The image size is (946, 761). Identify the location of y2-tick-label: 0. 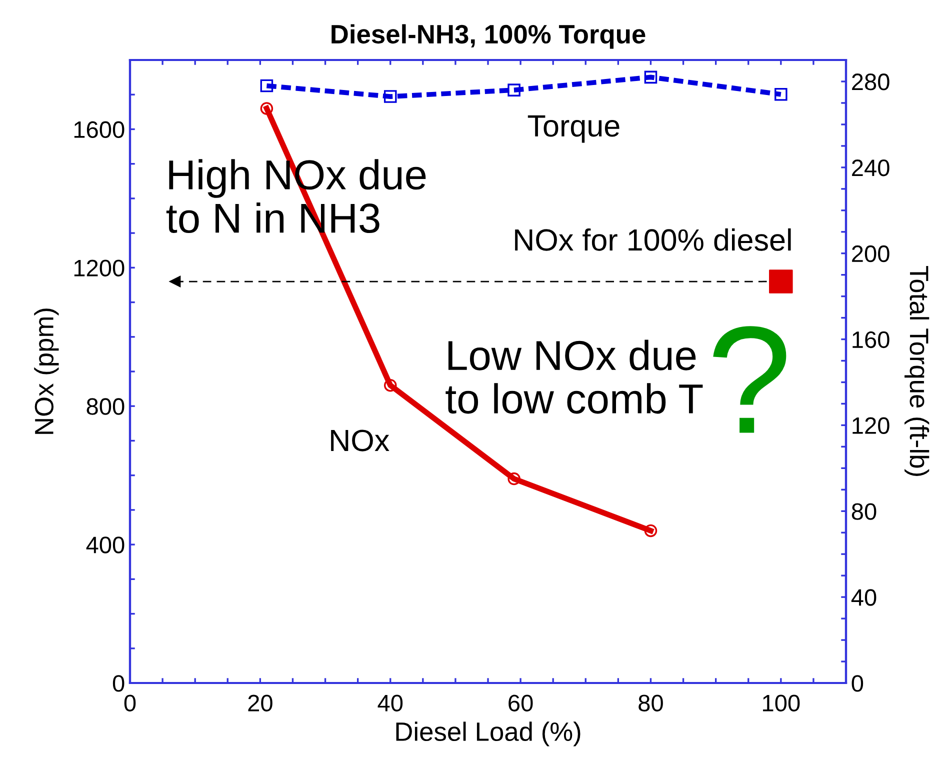
(858, 683).